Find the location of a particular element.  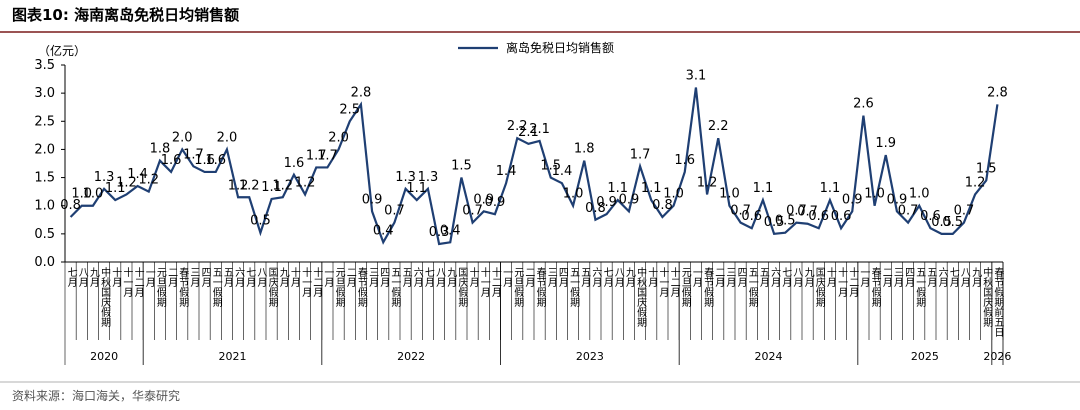

data-label: 1.9 is located at coordinates (885, 143).